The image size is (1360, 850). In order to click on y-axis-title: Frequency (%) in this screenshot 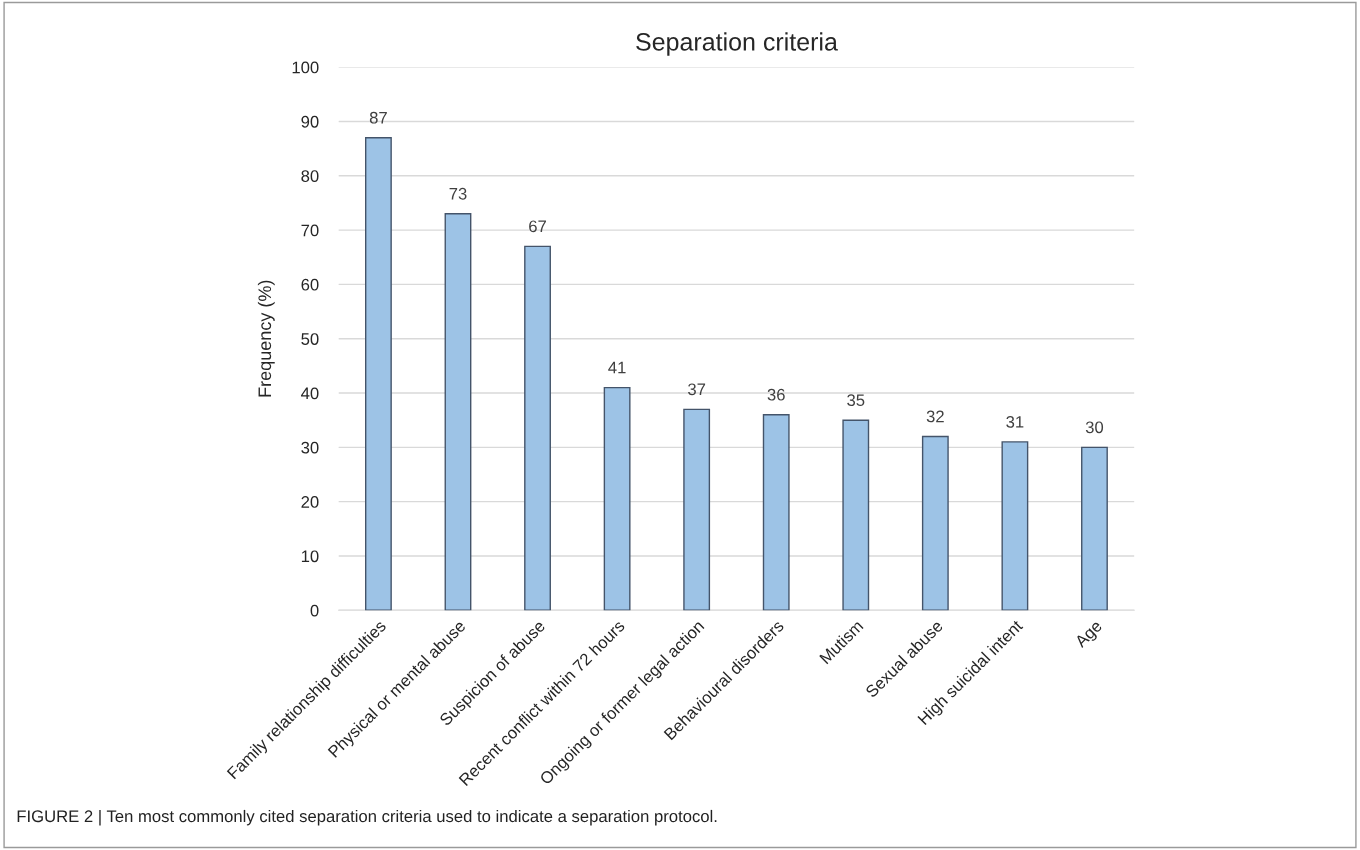, I will do `click(266, 338)`.